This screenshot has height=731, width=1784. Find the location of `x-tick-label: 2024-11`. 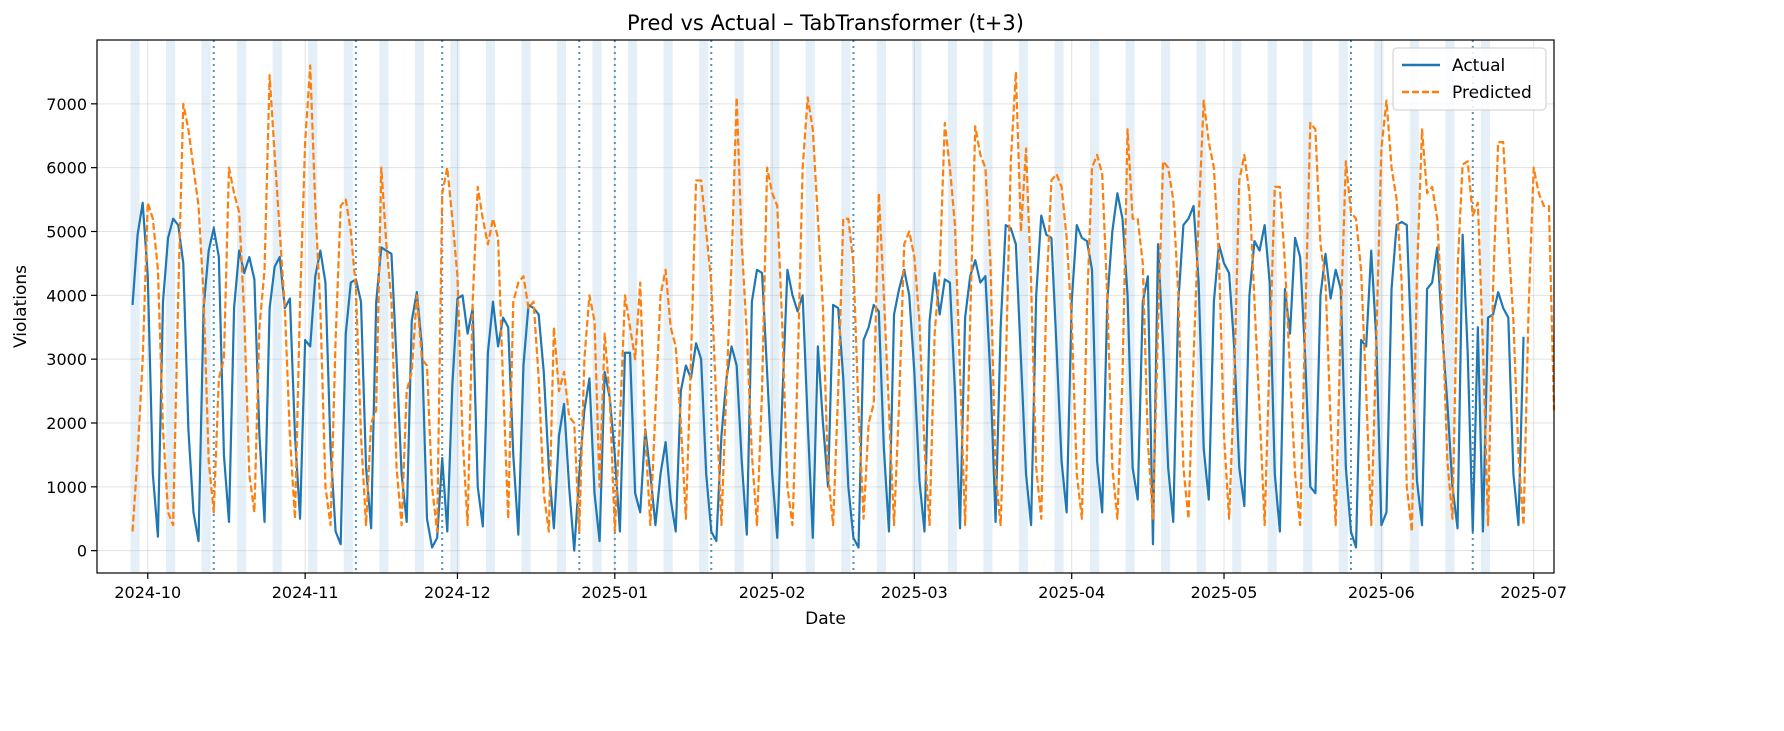

x-tick-label: 2024-11 is located at coordinates (305, 592).